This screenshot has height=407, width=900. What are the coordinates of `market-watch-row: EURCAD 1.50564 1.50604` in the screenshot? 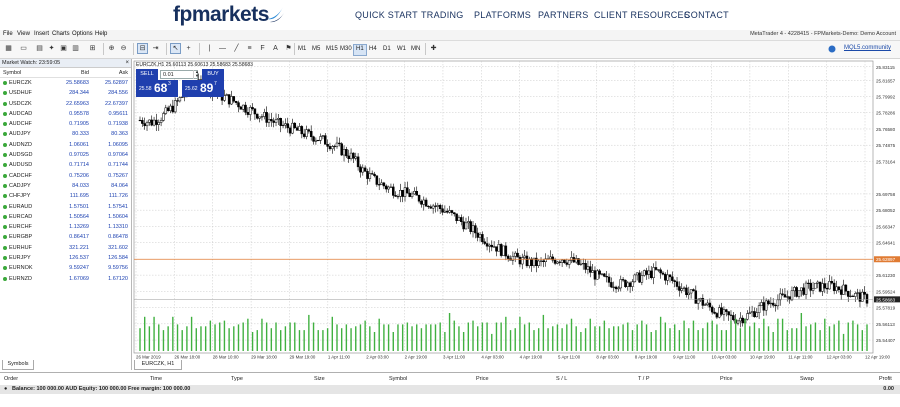 It's located at (65, 217).